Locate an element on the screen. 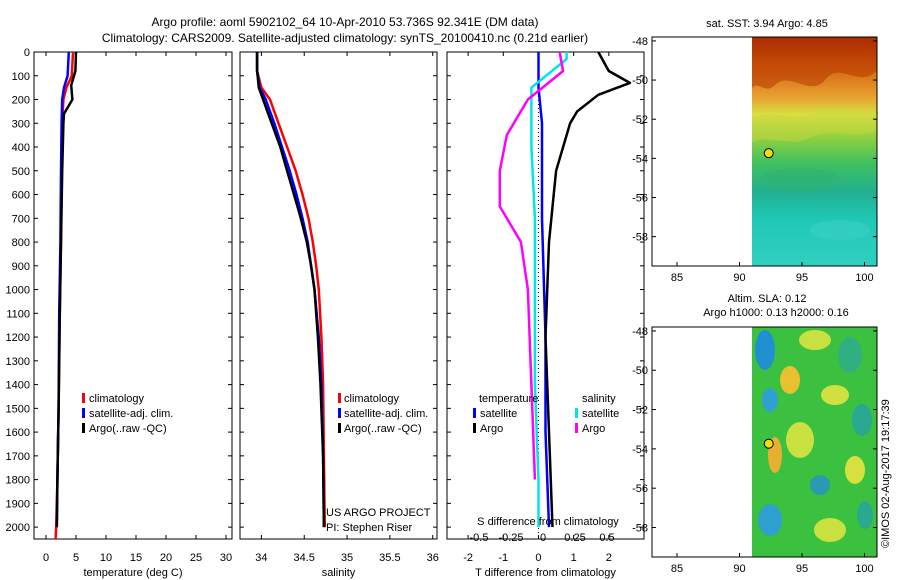  x-tick-label: 5 is located at coordinates (76, 558).